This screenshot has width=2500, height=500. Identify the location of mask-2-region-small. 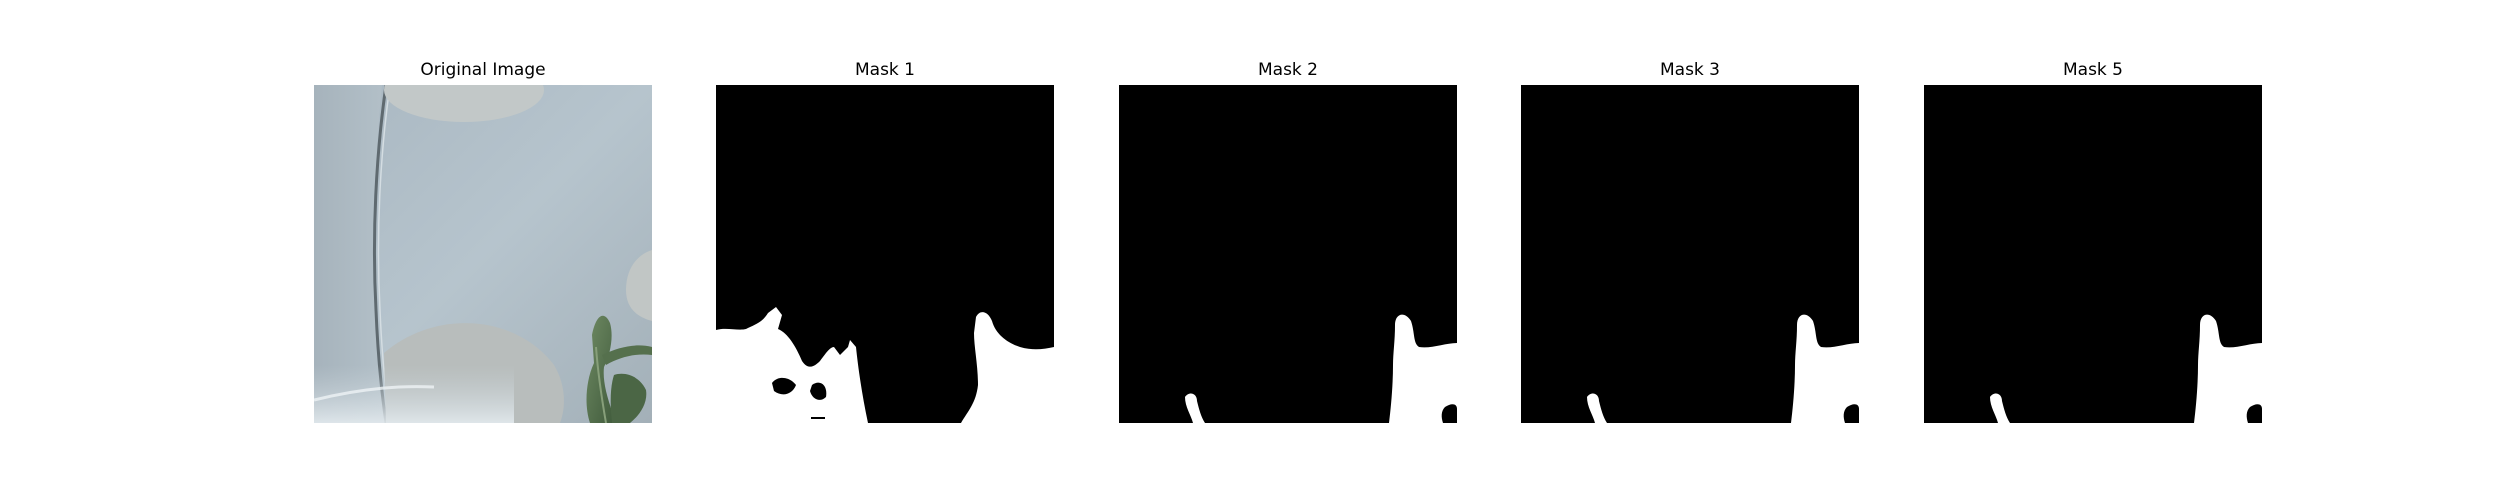
(1195, 408).